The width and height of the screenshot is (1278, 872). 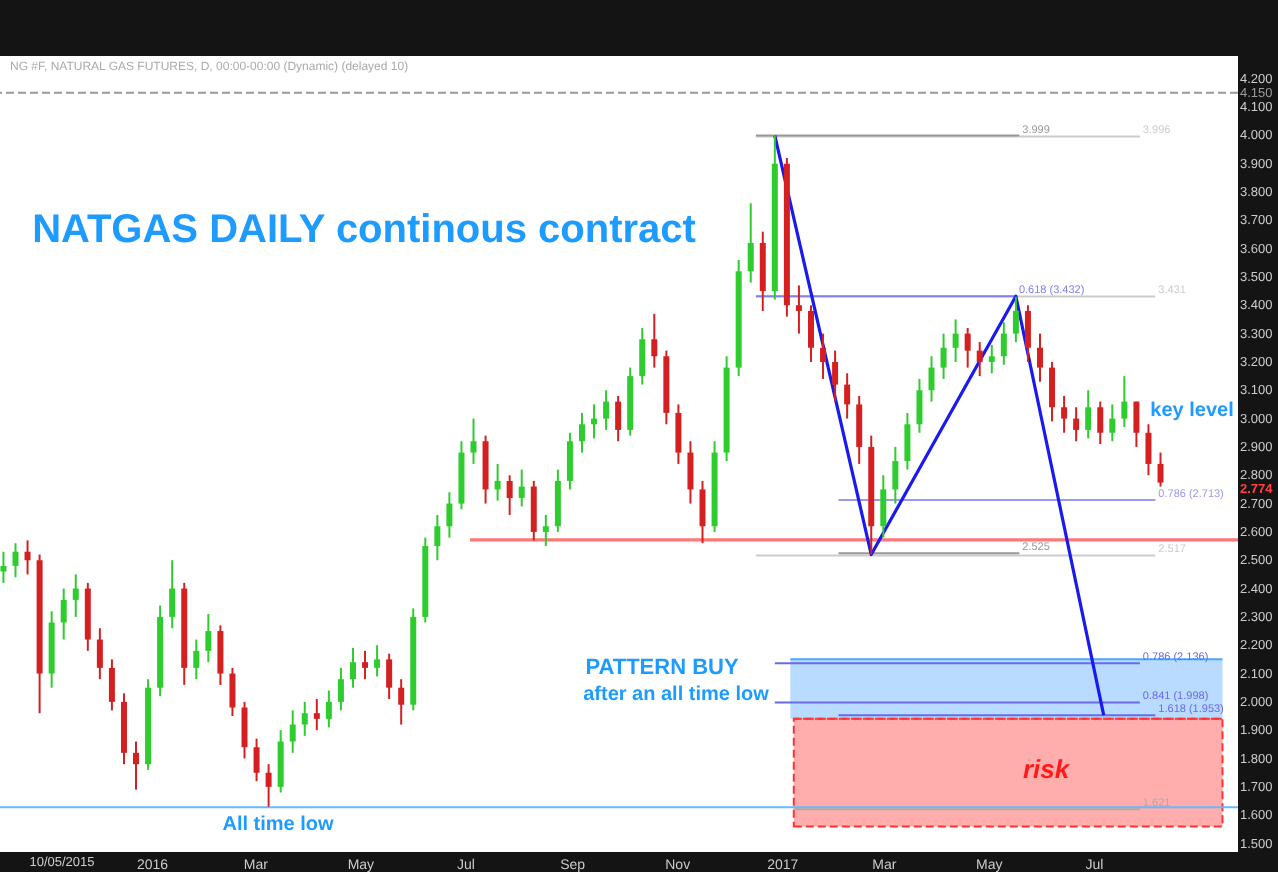 What do you see at coordinates (1046, 769) in the screenshot?
I see `annotation: risk` at bounding box center [1046, 769].